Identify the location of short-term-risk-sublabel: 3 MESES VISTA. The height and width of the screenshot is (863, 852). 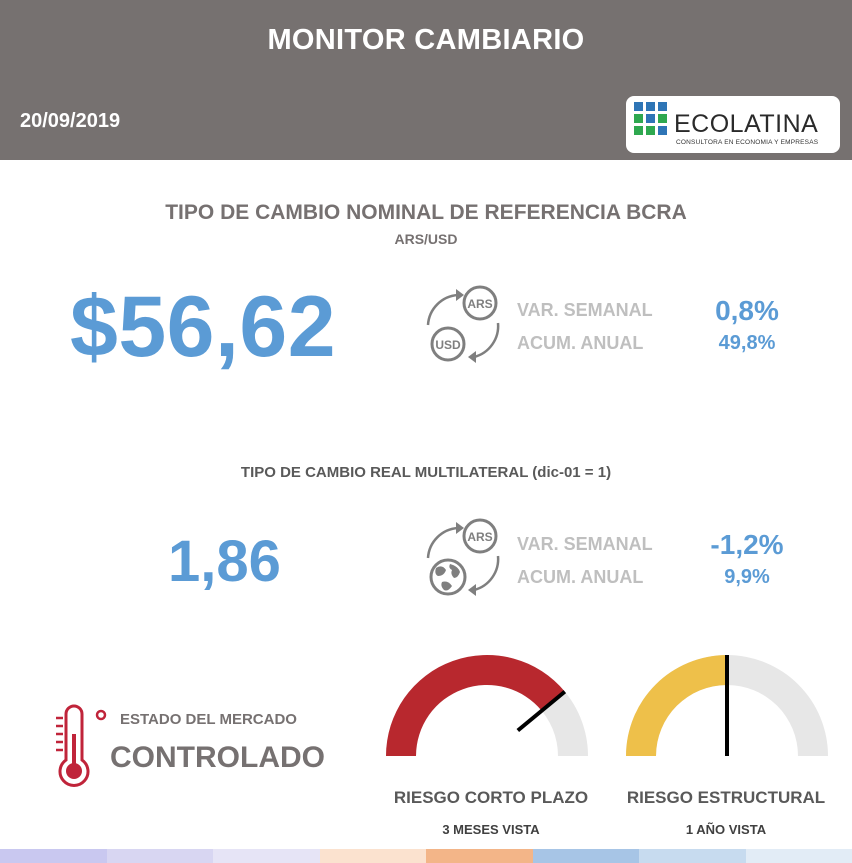
(491, 829).